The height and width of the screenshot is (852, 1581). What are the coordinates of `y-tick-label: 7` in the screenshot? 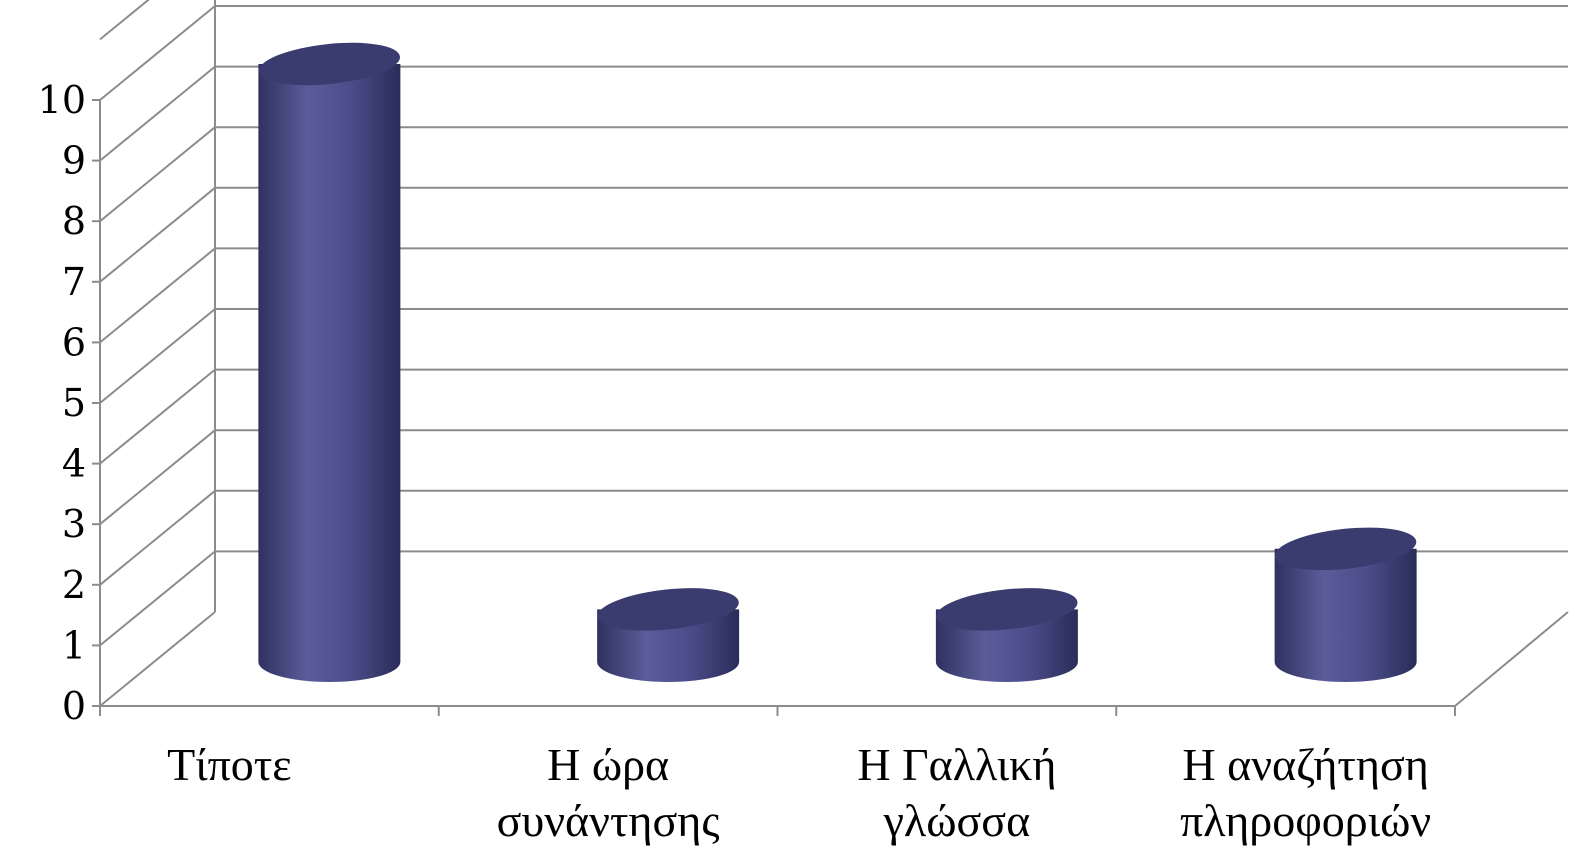 It's located at (74, 282).